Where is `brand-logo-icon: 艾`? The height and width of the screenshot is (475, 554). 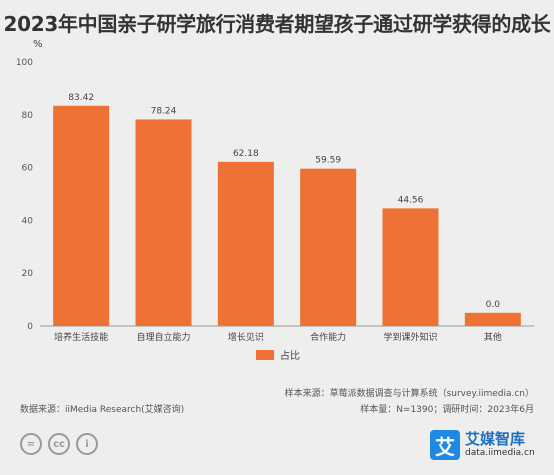 brand-logo-icon: 艾 is located at coordinates (445, 445).